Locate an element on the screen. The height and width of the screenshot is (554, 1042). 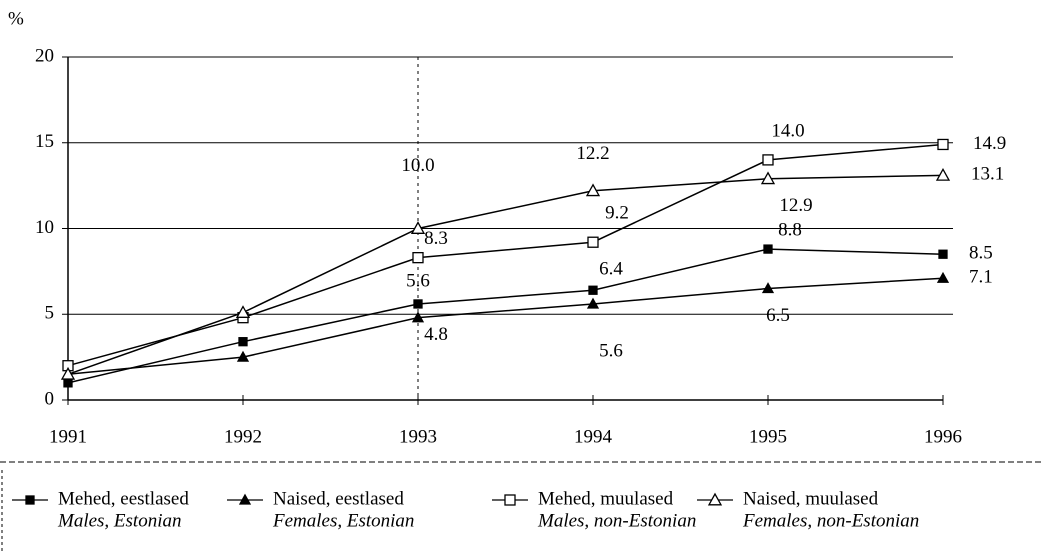
y-tick-label: 0 is located at coordinates (50, 398).